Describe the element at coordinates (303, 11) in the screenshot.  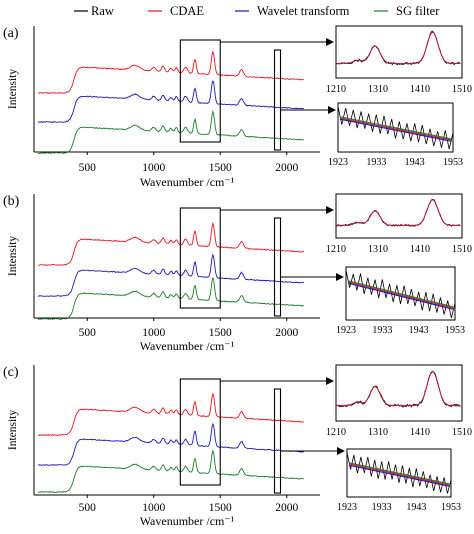
I see `legend-label-2: Wavelet transform` at that location.